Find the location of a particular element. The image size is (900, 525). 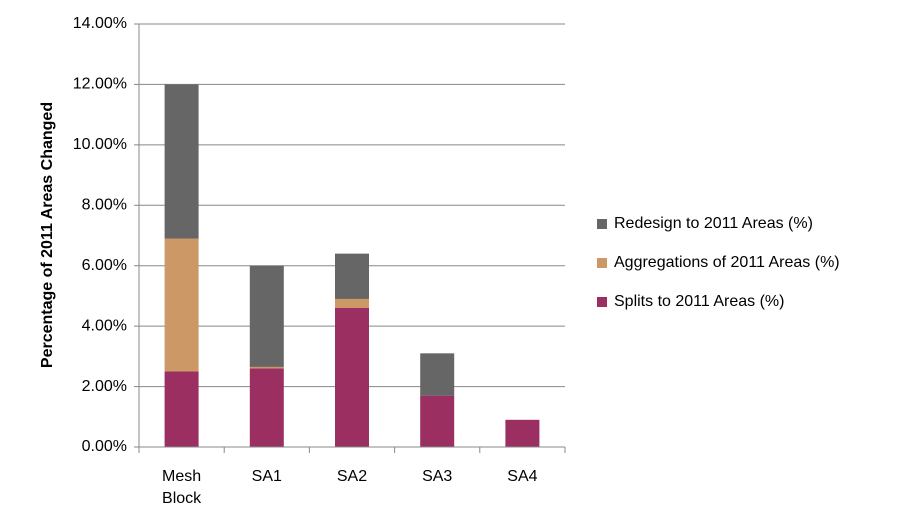

x-tick-label: SA2 is located at coordinates (352, 476).